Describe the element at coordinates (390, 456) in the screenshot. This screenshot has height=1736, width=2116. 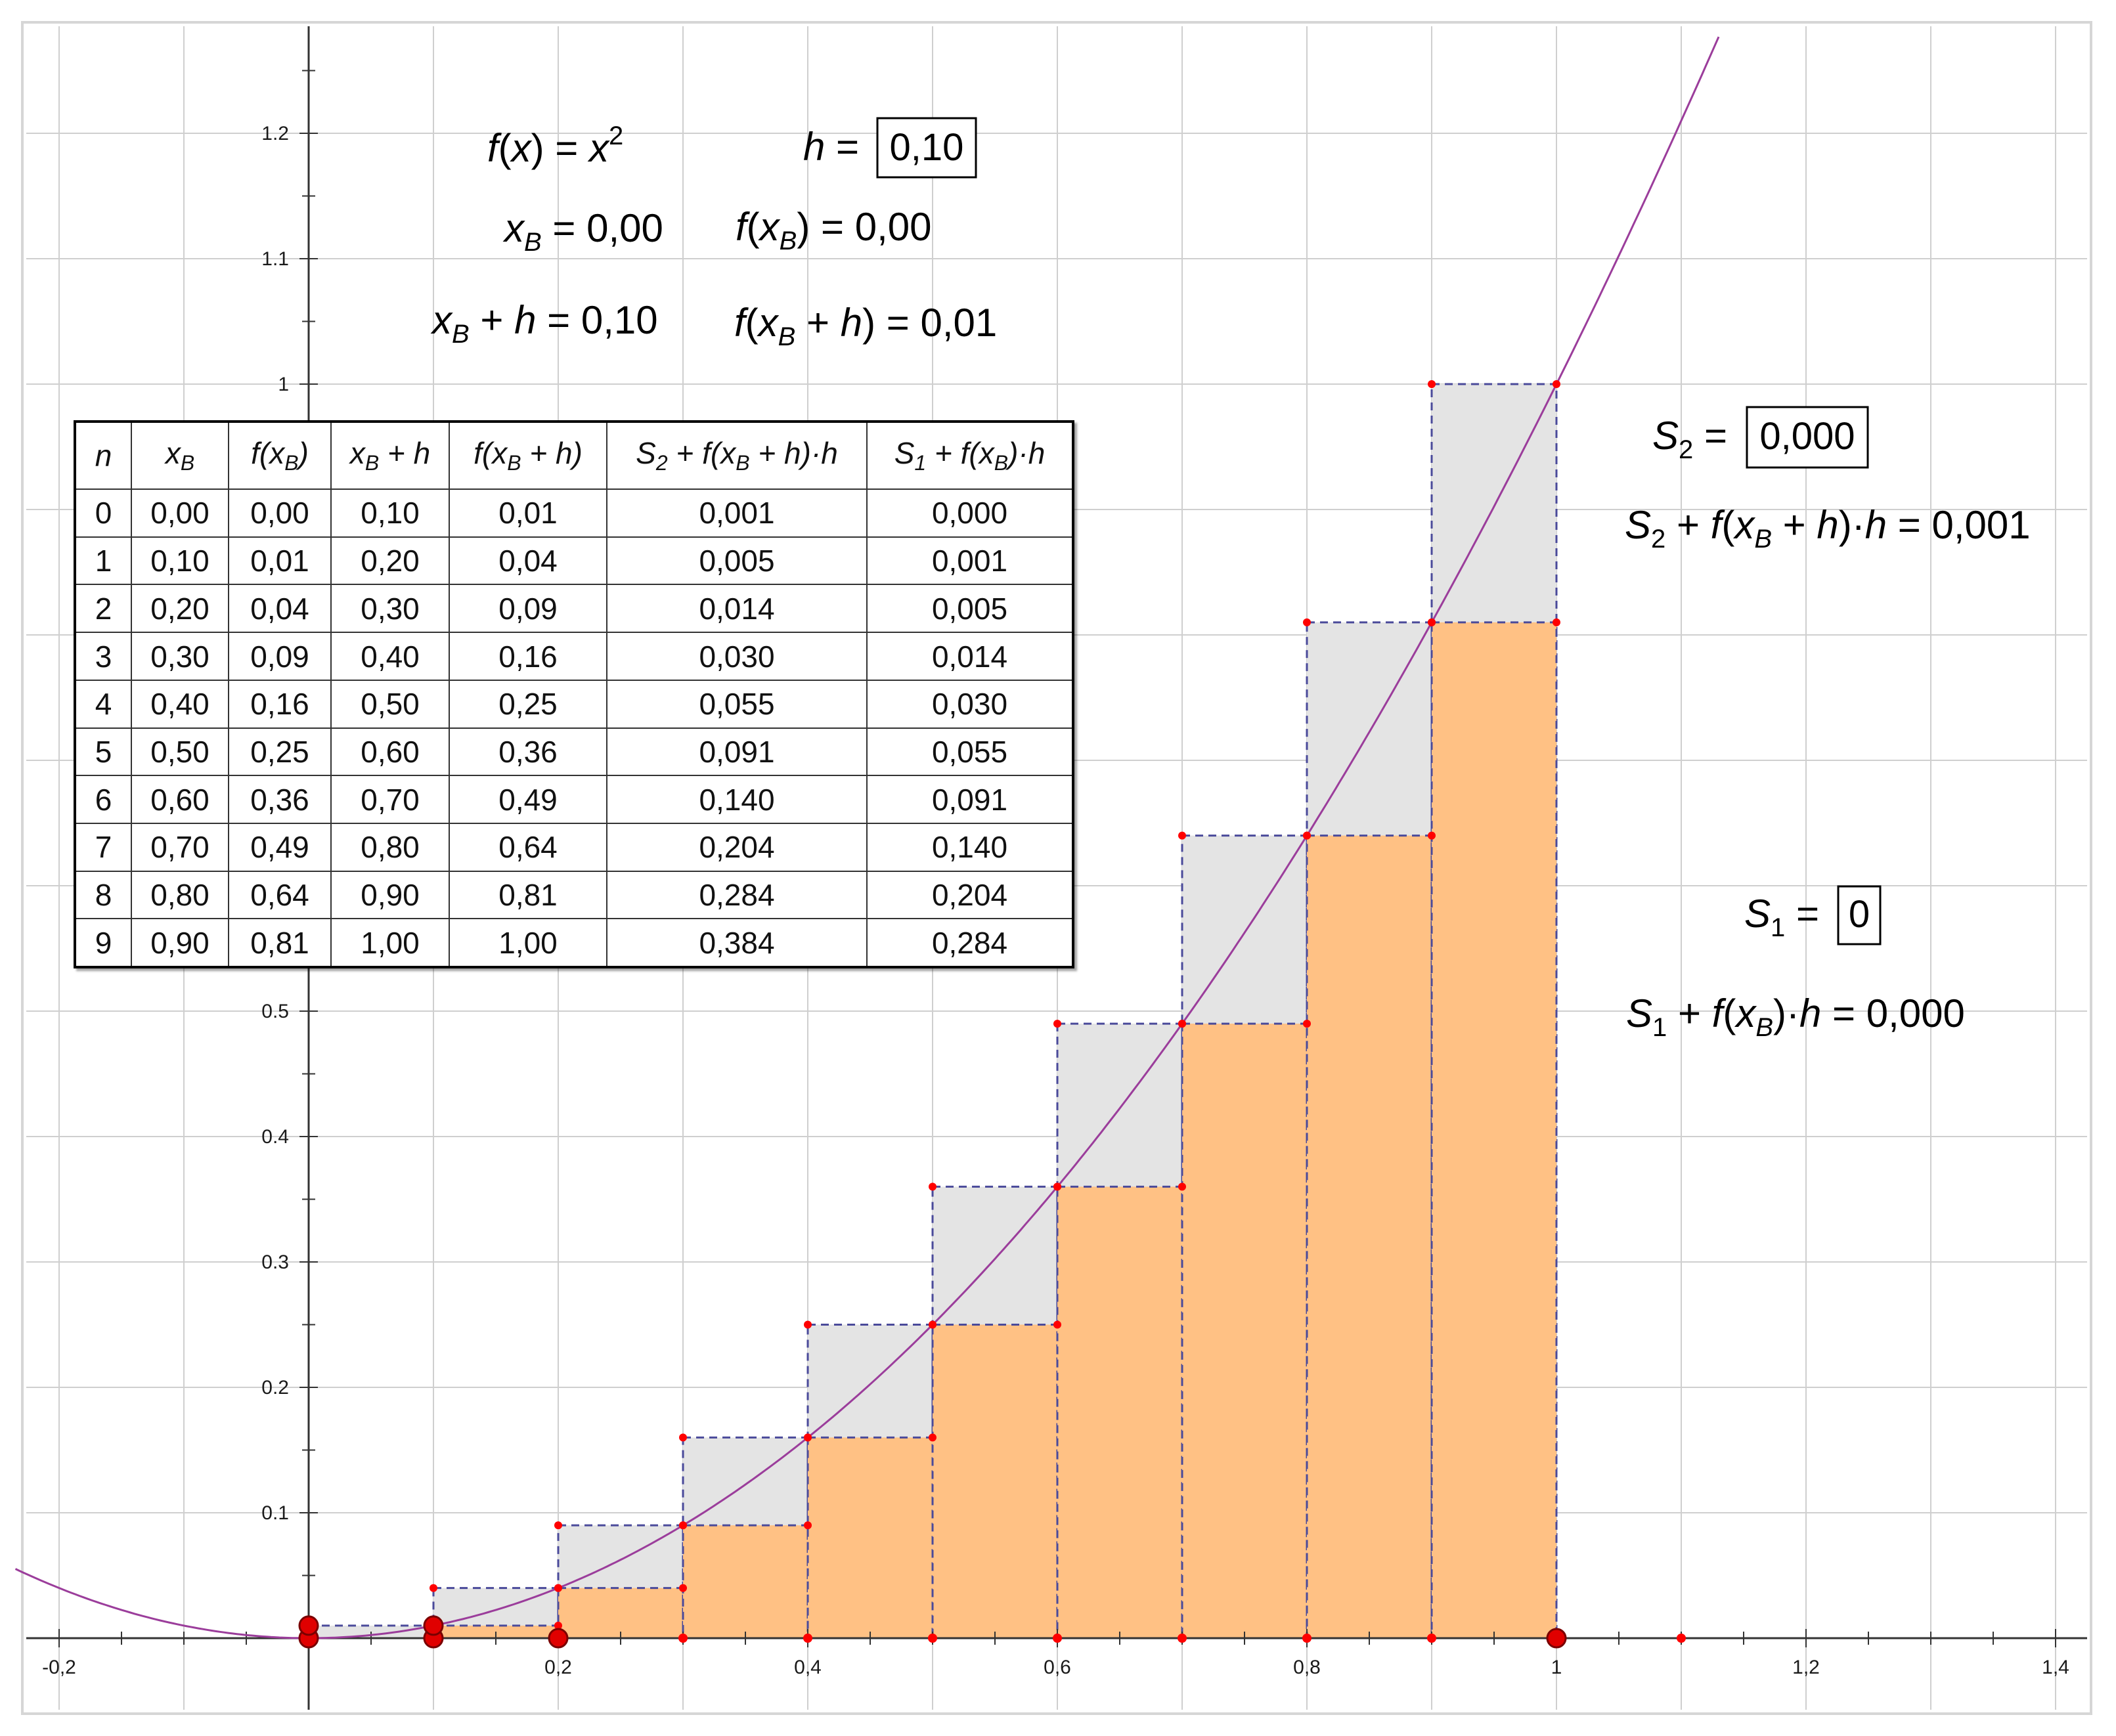
I see `col-header-xbh: xB + h` at that location.